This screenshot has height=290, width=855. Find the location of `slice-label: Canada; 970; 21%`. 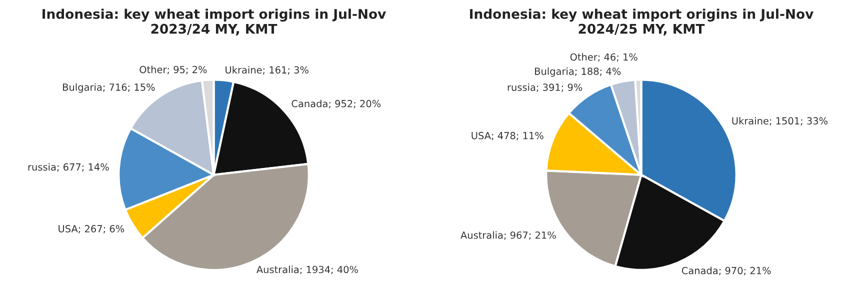

slice-label: Canada; 970; 21% is located at coordinates (726, 271).